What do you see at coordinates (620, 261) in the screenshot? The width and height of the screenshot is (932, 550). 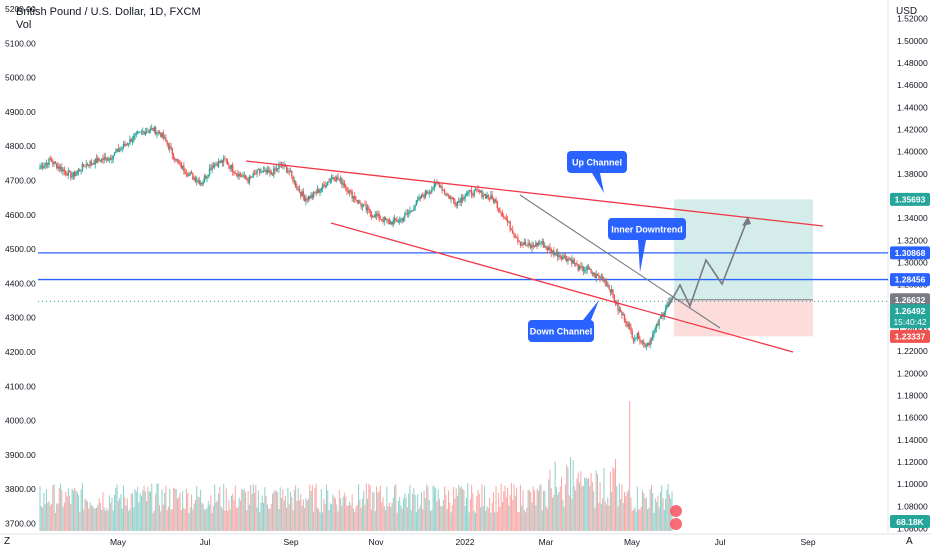 I see `inner-downtrend-line` at bounding box center [620, 261].